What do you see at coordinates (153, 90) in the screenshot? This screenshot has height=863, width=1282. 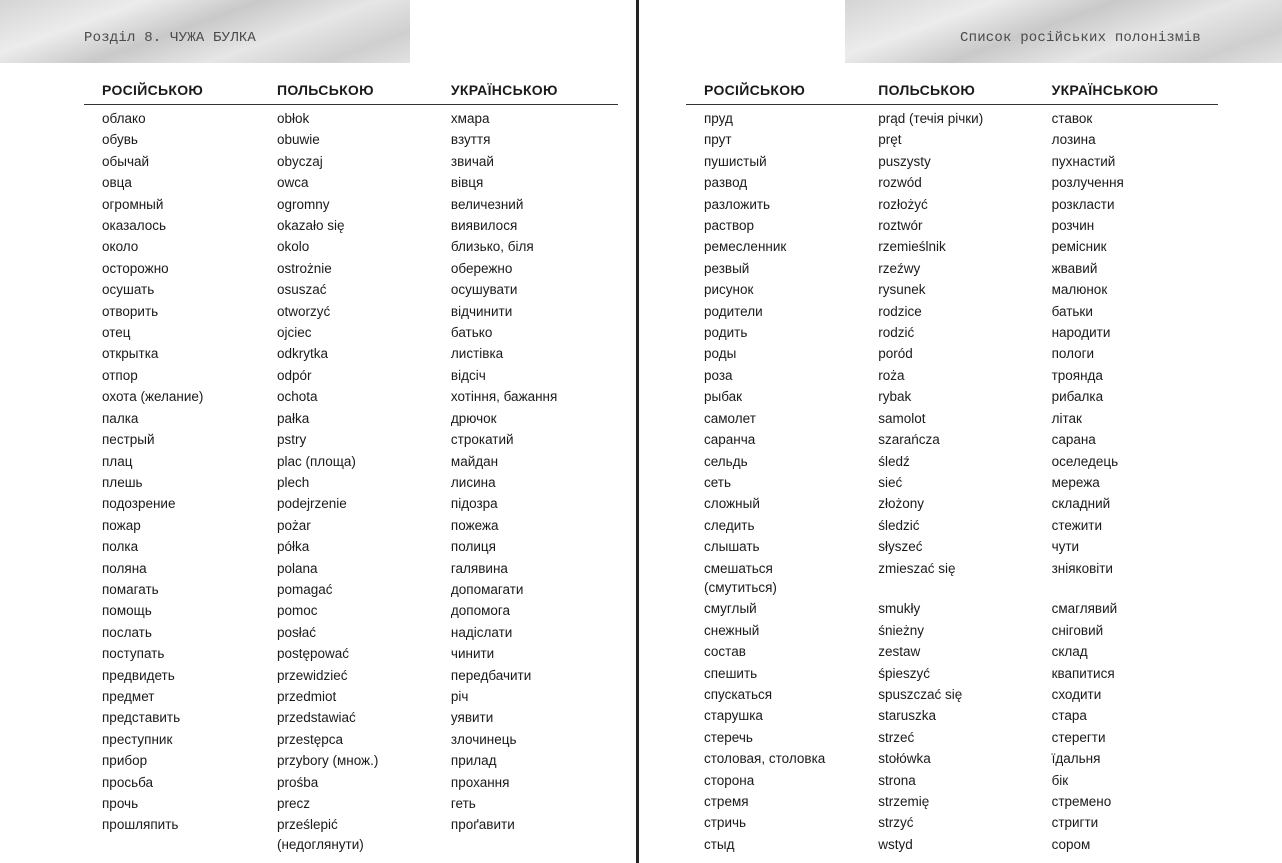 I see `column-header-russian: РОСІЙСЬКОЮ` at bounding box center [153, 90].